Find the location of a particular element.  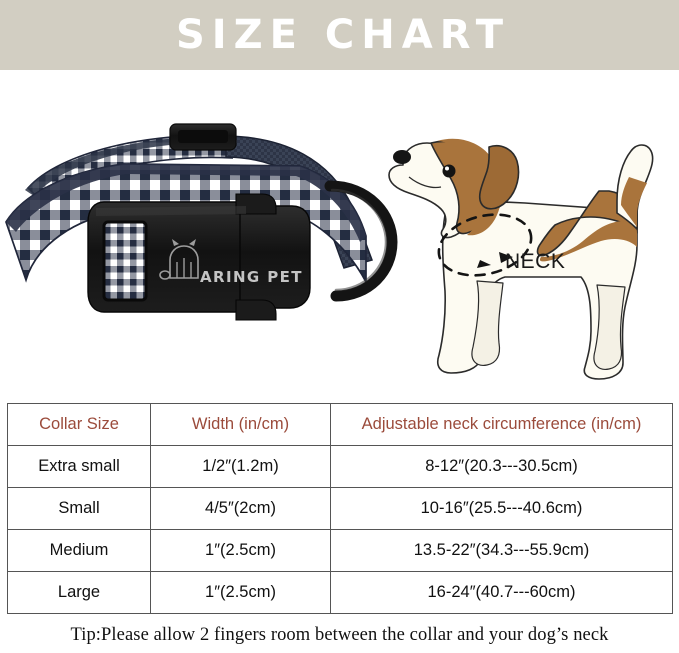

collar-slider-keeper is located at coordinates (203, 137).